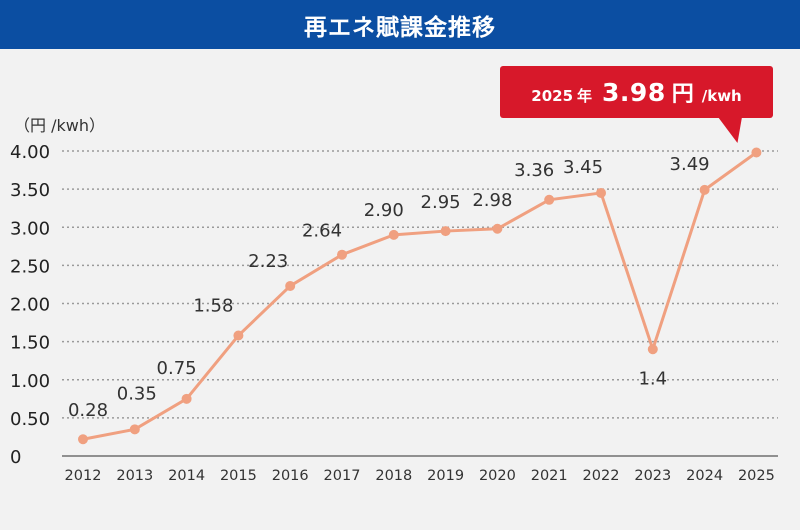 This screenshot has width=800, height=530. I want to click on y-tick-label: 3.50, so click(30, 190).